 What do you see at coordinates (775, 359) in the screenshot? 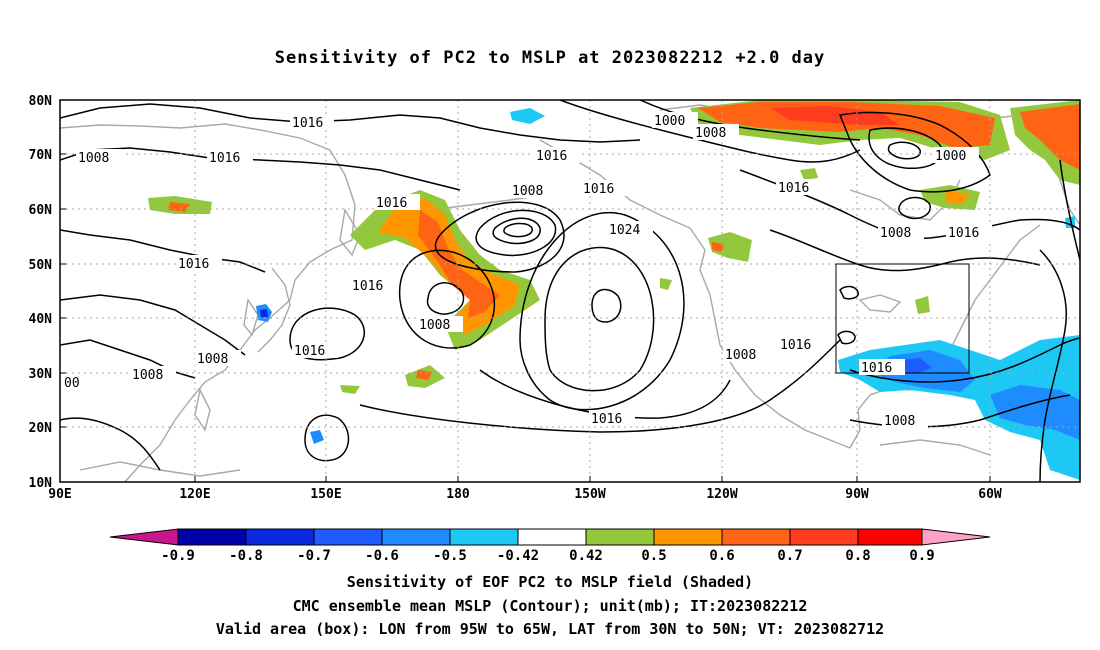
I see `coastline-na-west` at bounding box center [775, 359].